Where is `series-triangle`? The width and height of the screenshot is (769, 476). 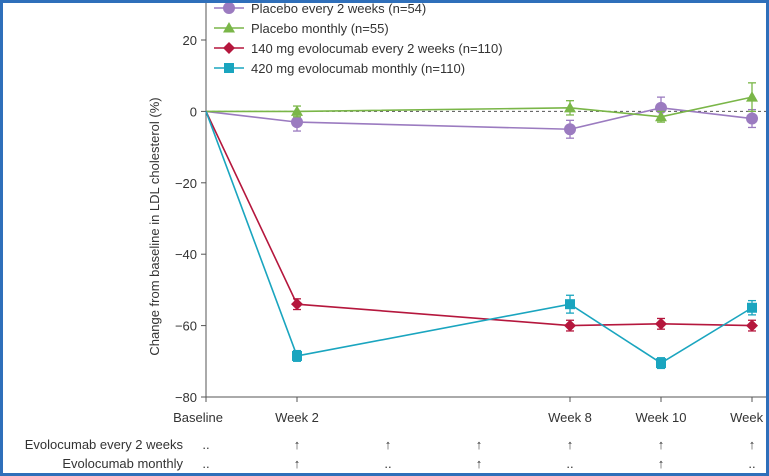 series-triangle is located at coordinates (482, 102).